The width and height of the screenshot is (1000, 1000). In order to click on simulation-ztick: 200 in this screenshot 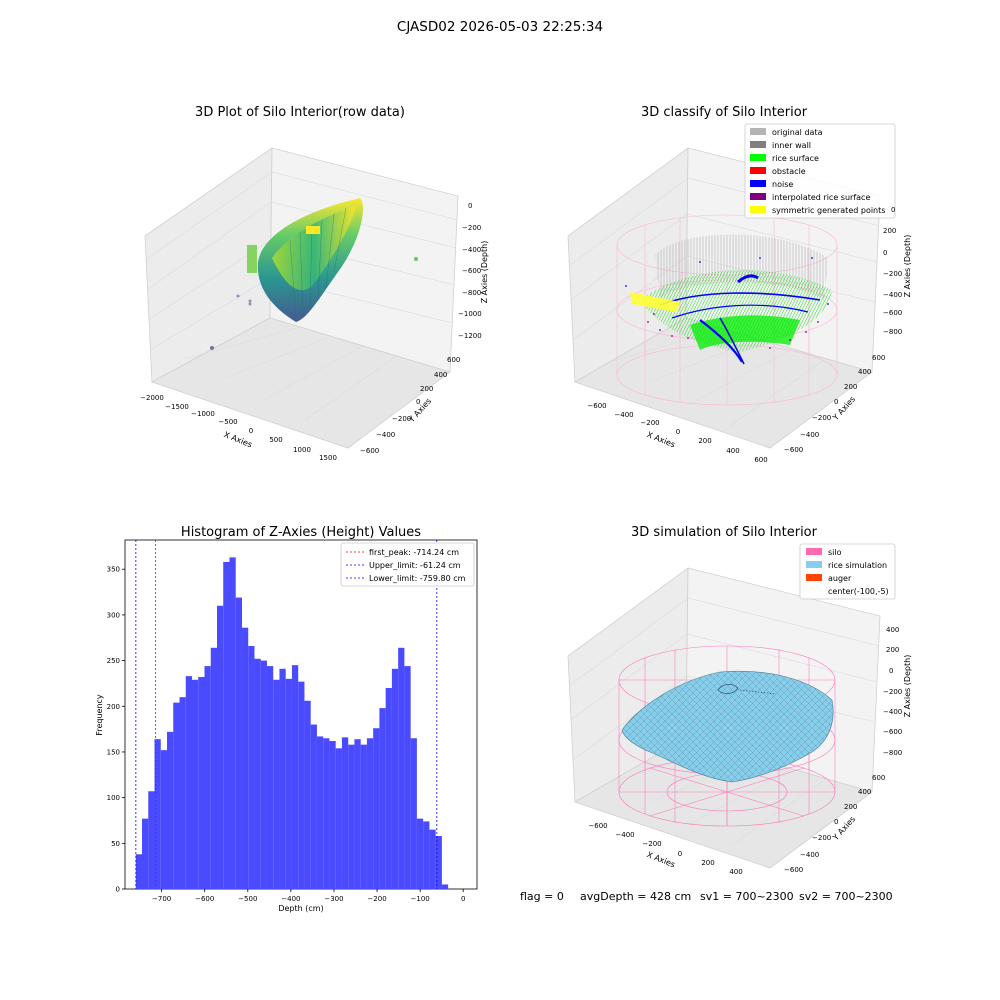, I will do `click(892, 650)`.